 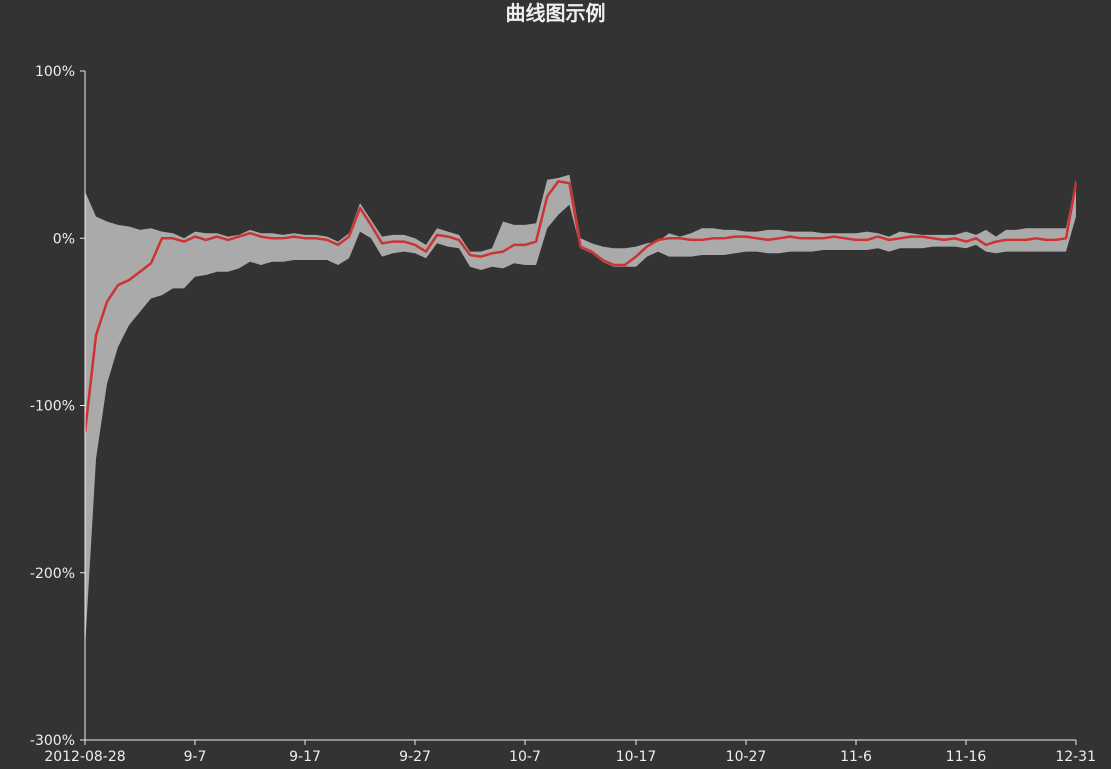 What do you see at coordinates (55, 72) in the screenshot?
I see `y-tick-label: 100%` at bounding box center [55, 72].